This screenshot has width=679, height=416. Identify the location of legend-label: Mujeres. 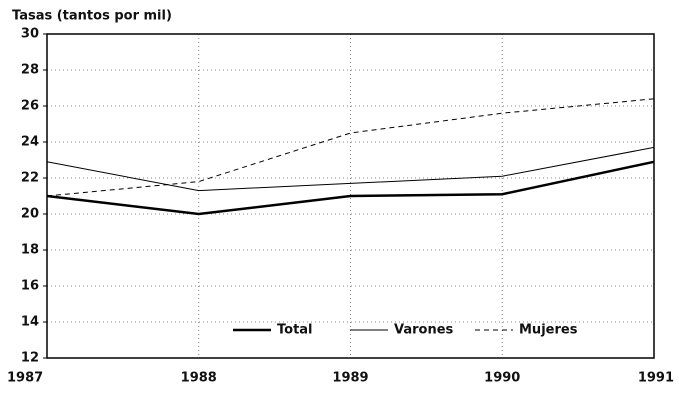
(548, 330).